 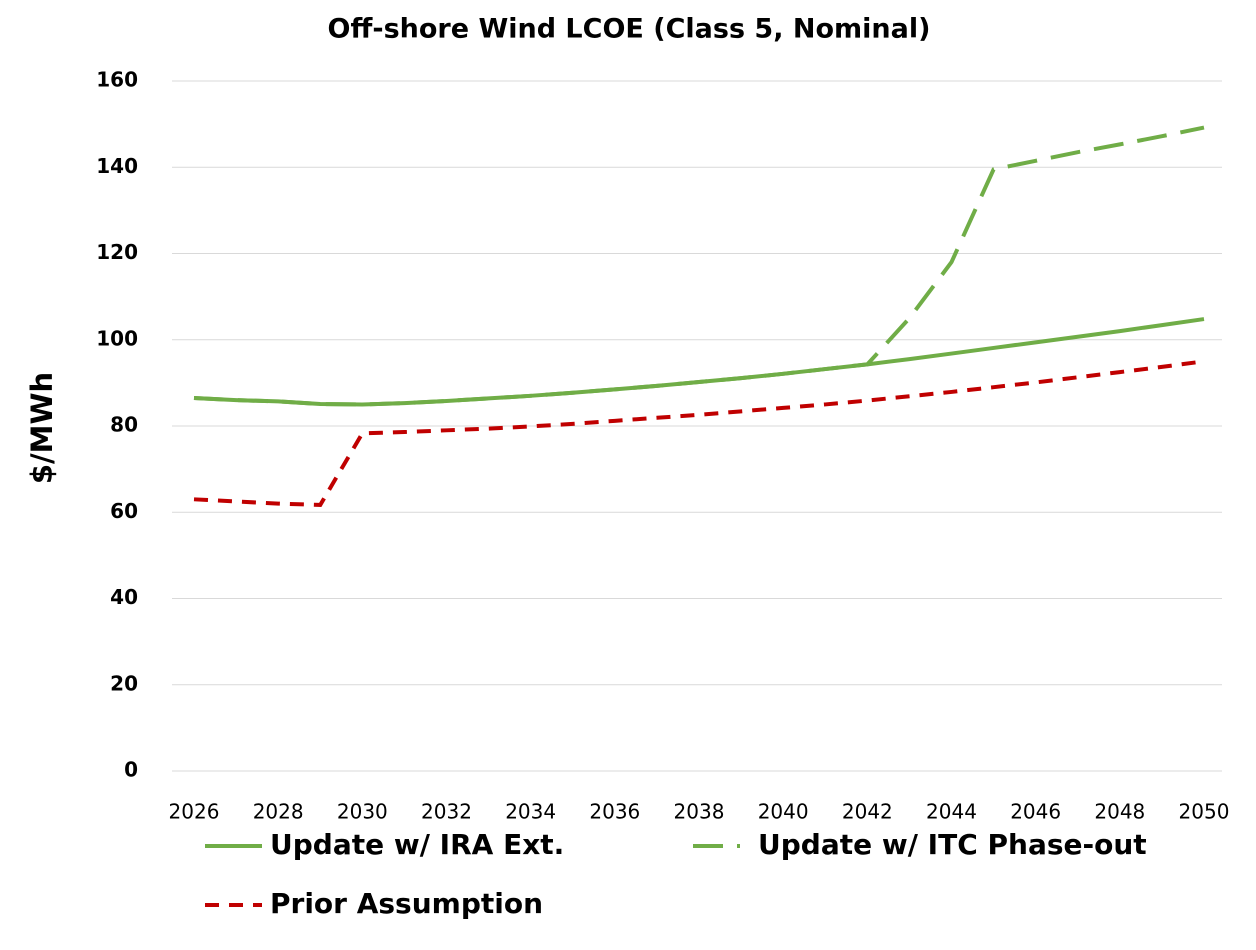 What do you see at coordinates (406, 903) in the screenshot?
I see `legend-label: Prior Assumption` at bounding box center [406, 903].